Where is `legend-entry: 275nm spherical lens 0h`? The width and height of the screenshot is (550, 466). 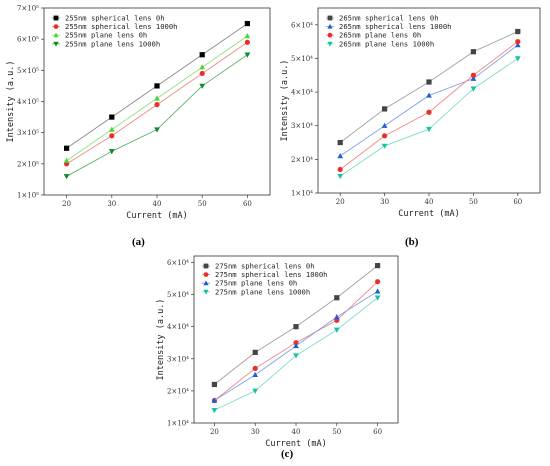
legend-entry: 275nm spherical lens 0h is located at coordinates (265, 266).